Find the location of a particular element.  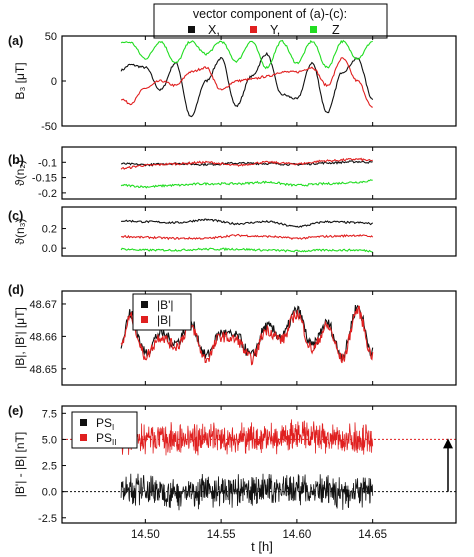

panel-legend-label: PSI is located at coordinates (105, 424).